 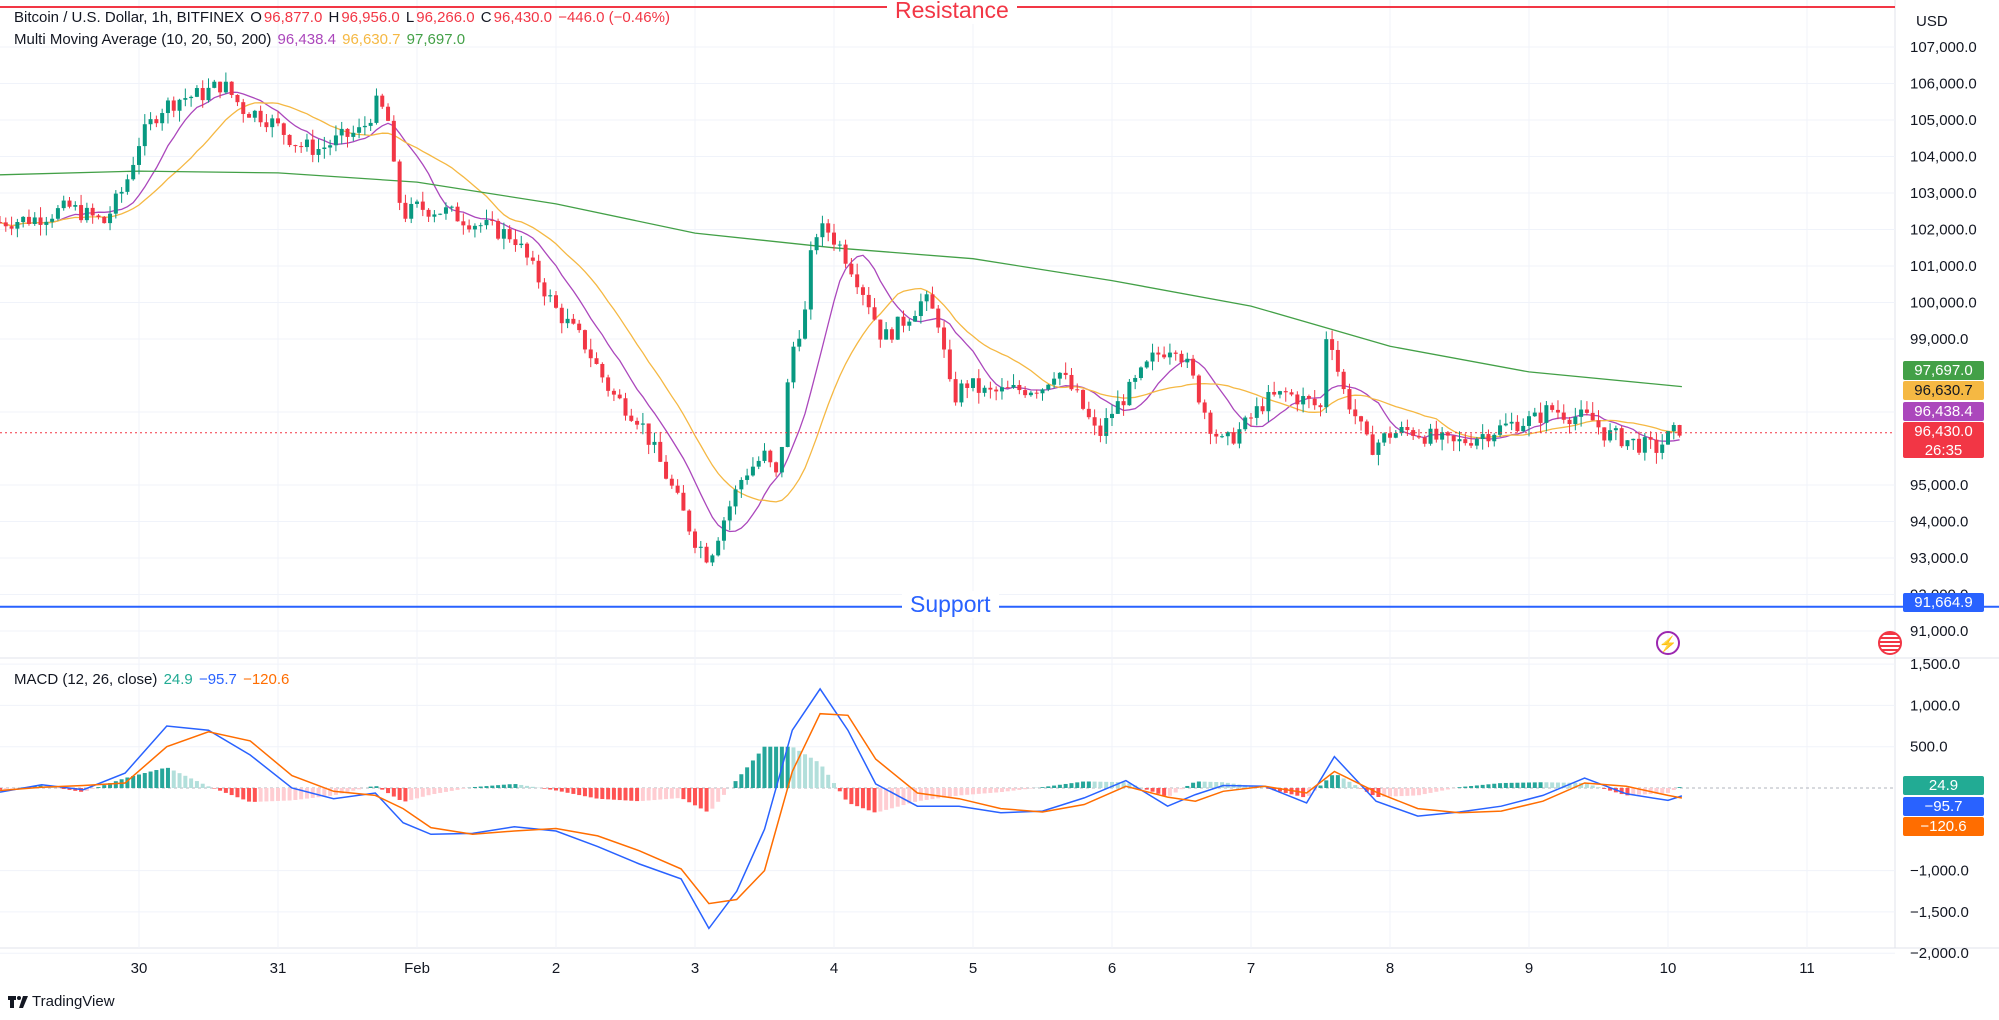 What do you see at coordinates (152, 679) in the screenshot?
I see `macd-legend: MACD (12, 26, close) 24.9 −95.7 −120.6` at bounding box center [152, 679].